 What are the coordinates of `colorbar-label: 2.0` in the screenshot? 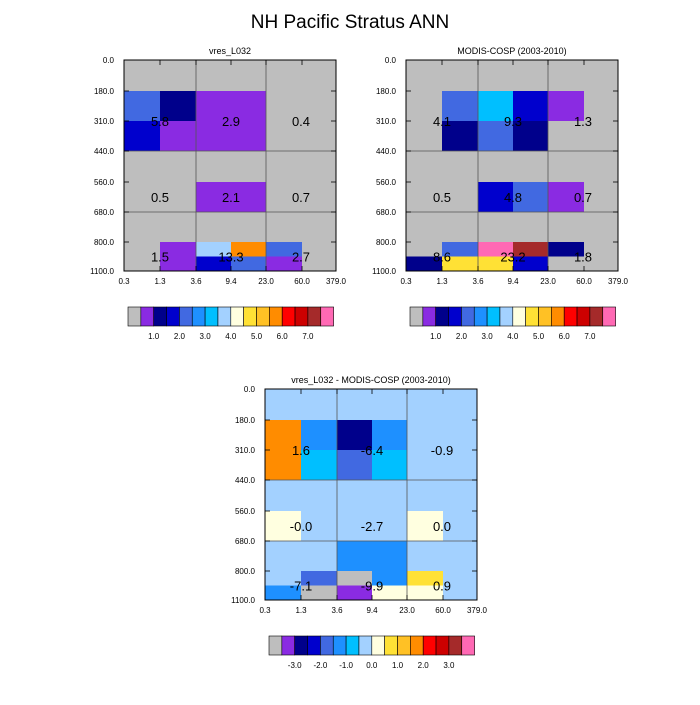 It's located at (180, 336).